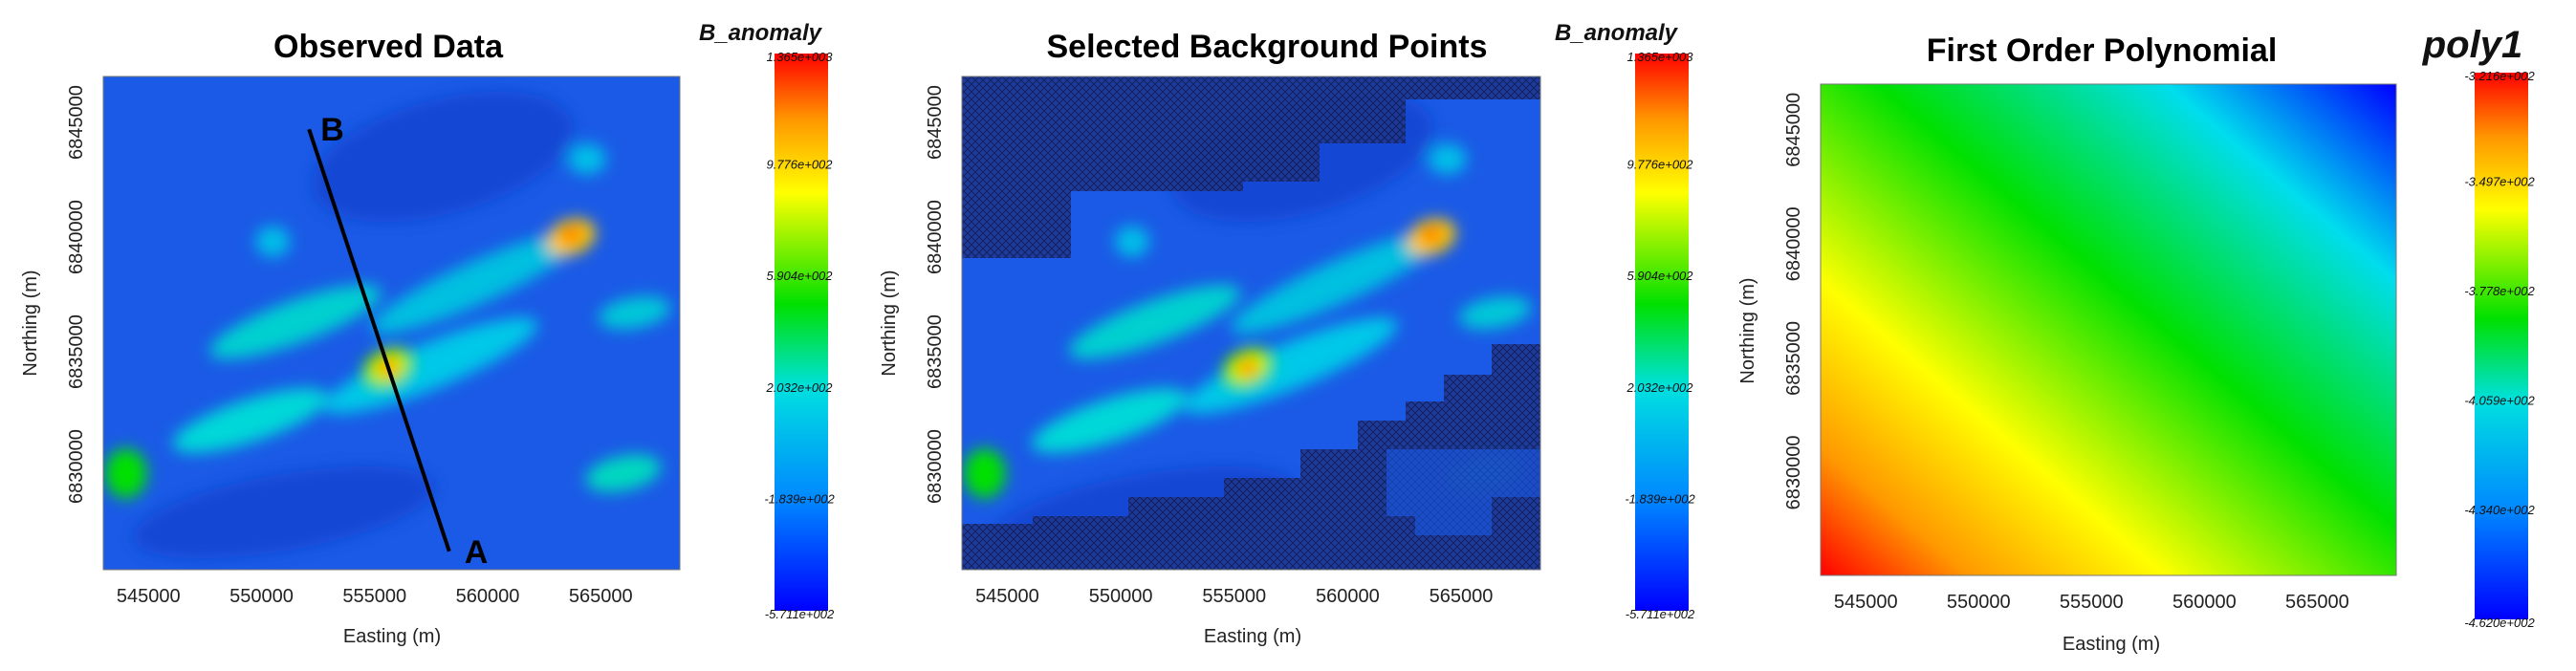 Image resolution: width=2576 pixels, height=671 pixels. Describe the element at coordinates (2499, 623) in the screenshot. I see `colorbar-tick-label: -4.620e+002` at that location.